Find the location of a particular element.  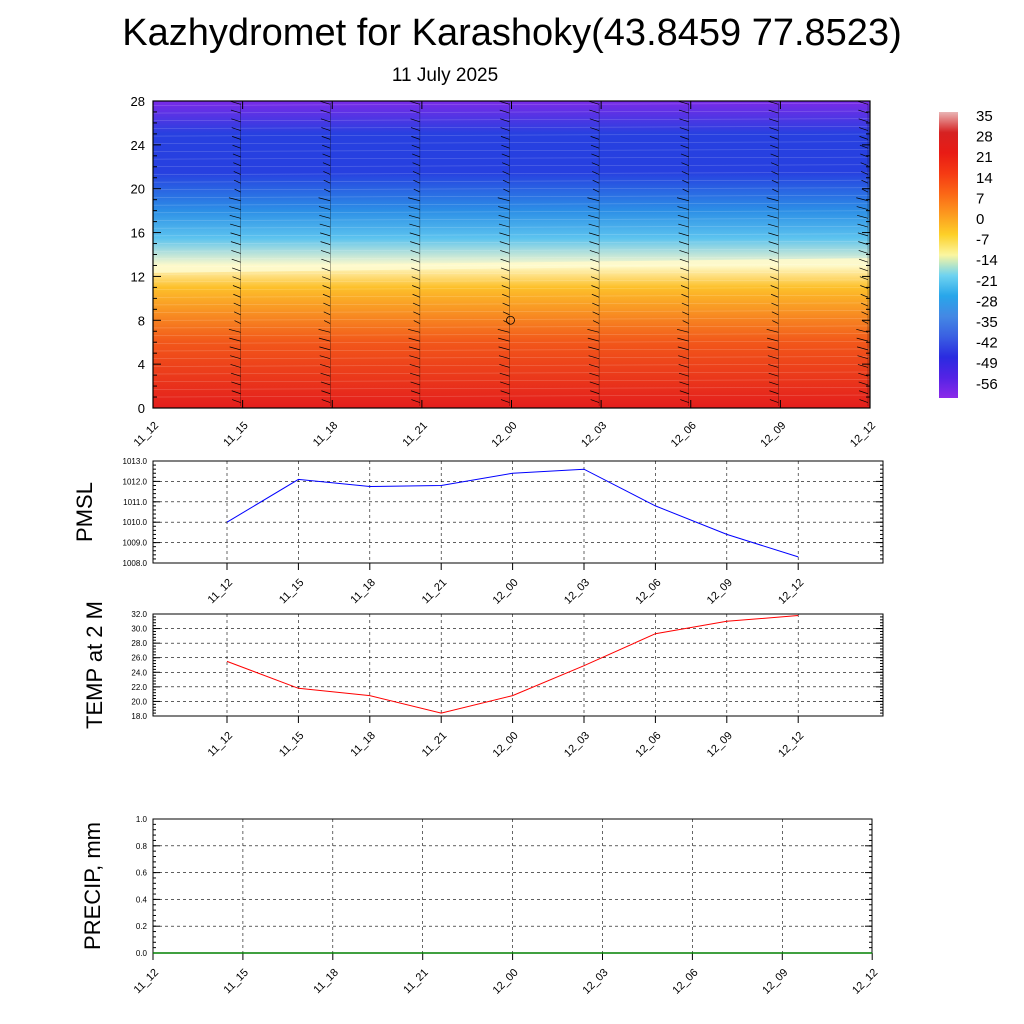

y-tick-label: 0.8 is located at coordinates (142, 846).